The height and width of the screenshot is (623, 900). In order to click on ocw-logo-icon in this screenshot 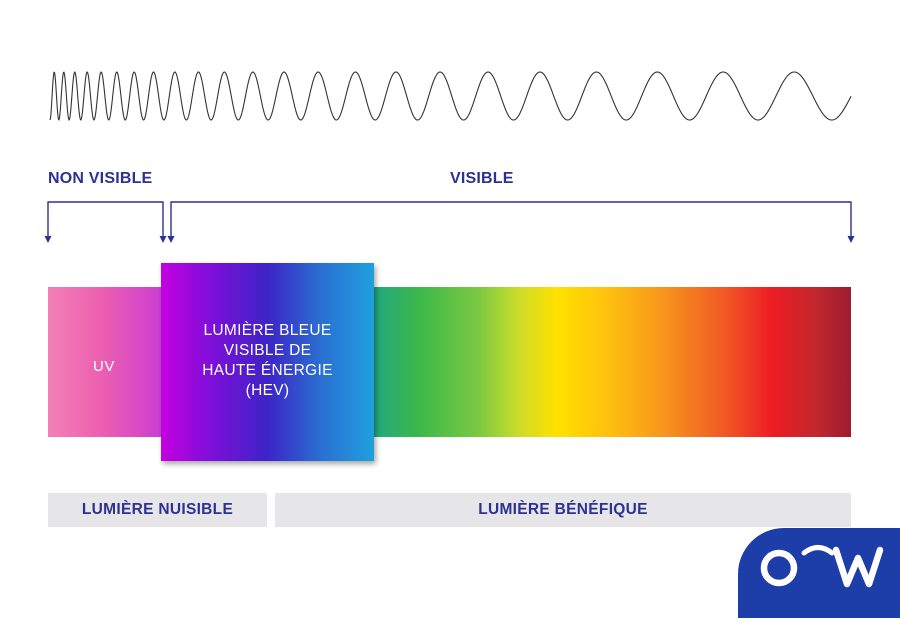, I will do `click(822, 566)`.